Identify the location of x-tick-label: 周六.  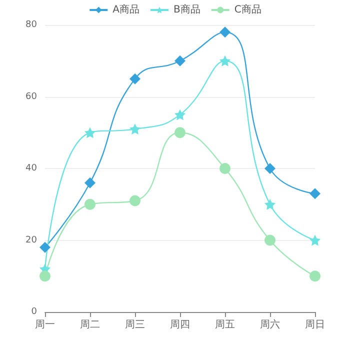
(270, 324).